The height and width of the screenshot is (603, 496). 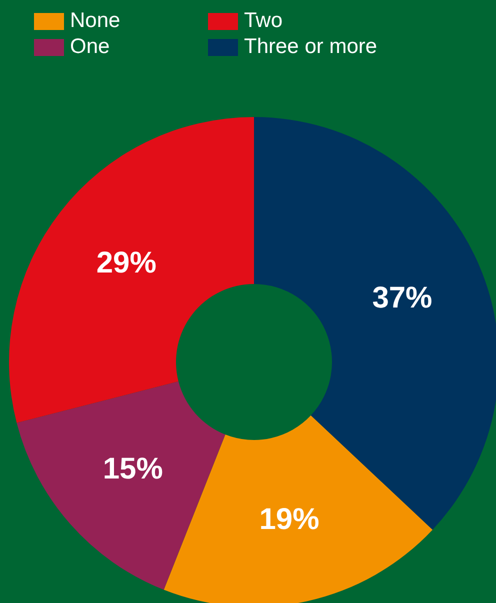 What do you see at coordinates (90, 47) in the screenshot?
I see `legend-label: One` at bounding box center [90, 47].